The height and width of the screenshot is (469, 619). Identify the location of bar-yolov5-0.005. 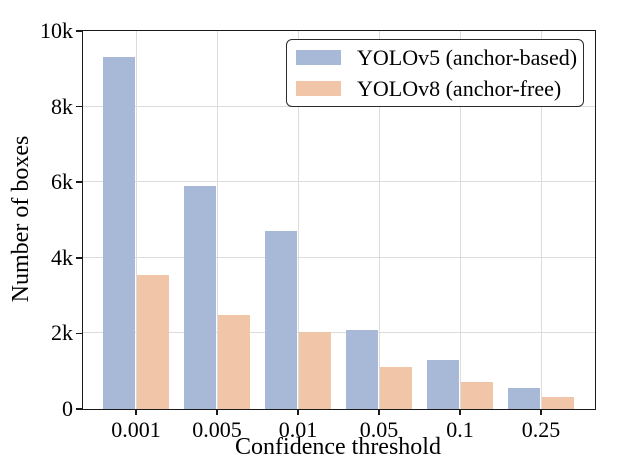
(200, 297).